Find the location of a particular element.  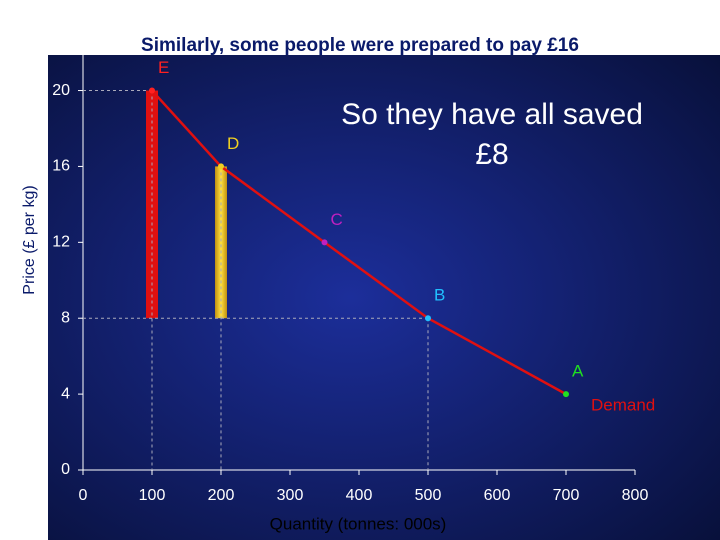

x-tick-label: 800 is located at coordinates (635, 495).